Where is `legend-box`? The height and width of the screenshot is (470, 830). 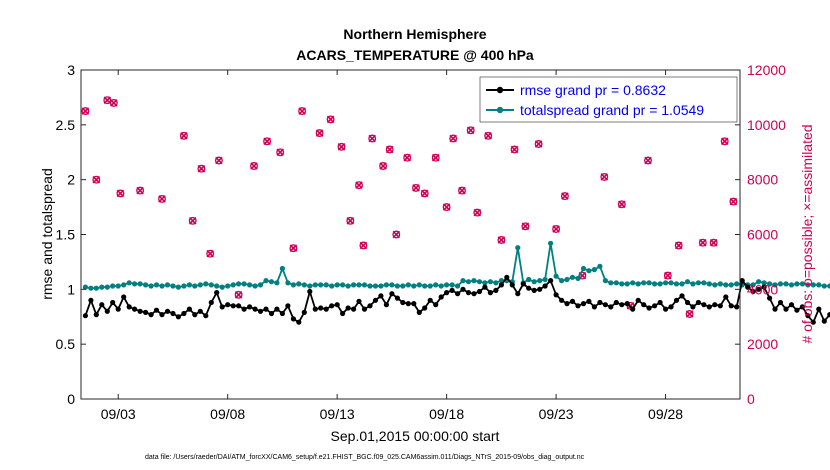 legend-box is located at coordinates (608, 99).